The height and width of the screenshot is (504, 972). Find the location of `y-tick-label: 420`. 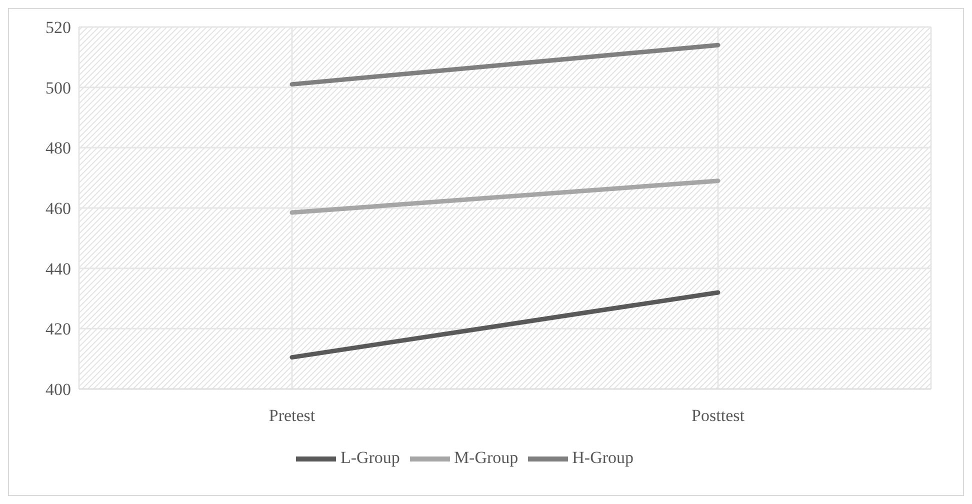

y-tick-label: 420 is located at coordinates (58, 329).